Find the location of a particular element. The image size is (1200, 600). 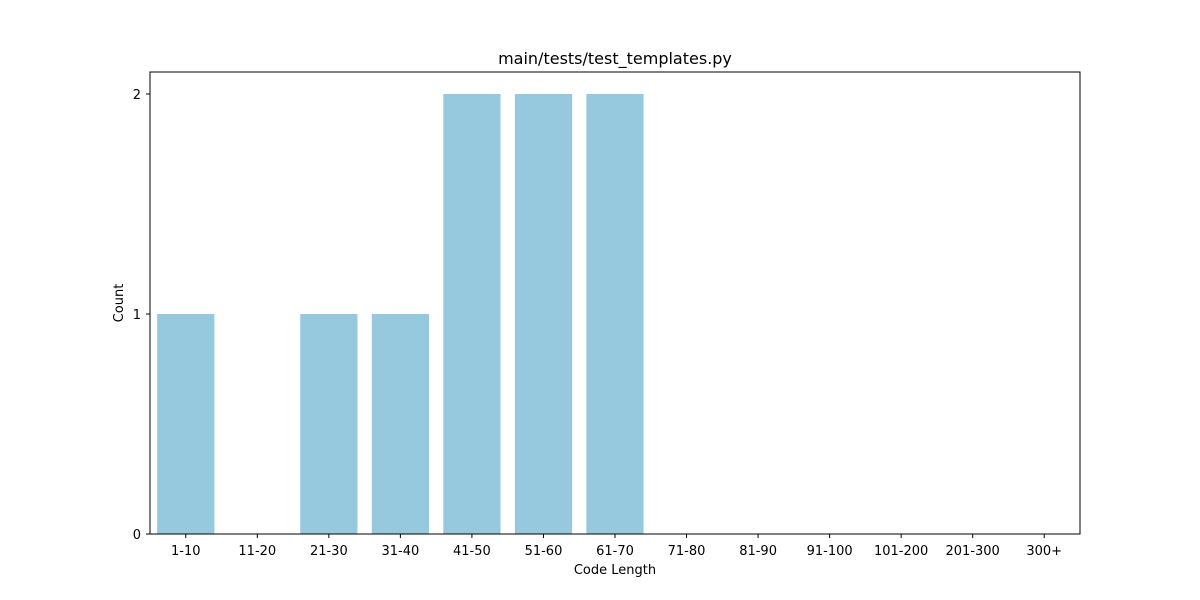

x-tick-label: 101-200 is located at coordinates (901, 551).